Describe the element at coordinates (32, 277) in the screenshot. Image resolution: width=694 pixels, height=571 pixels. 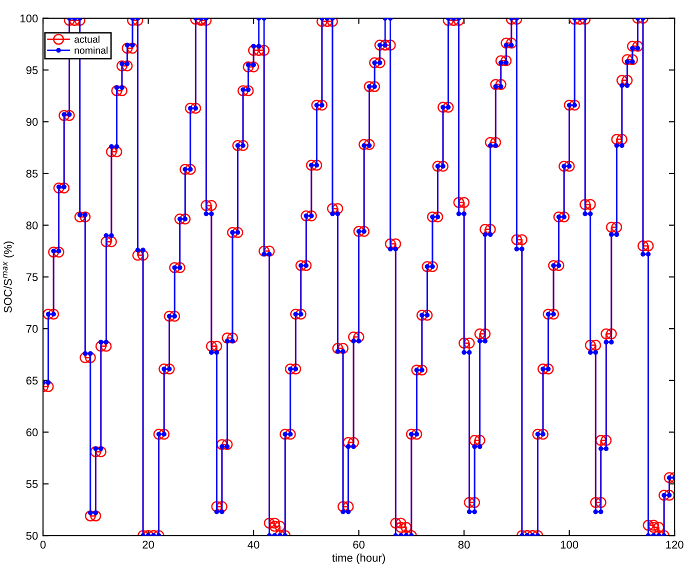
I see `y-tick-label: 75` at that location.